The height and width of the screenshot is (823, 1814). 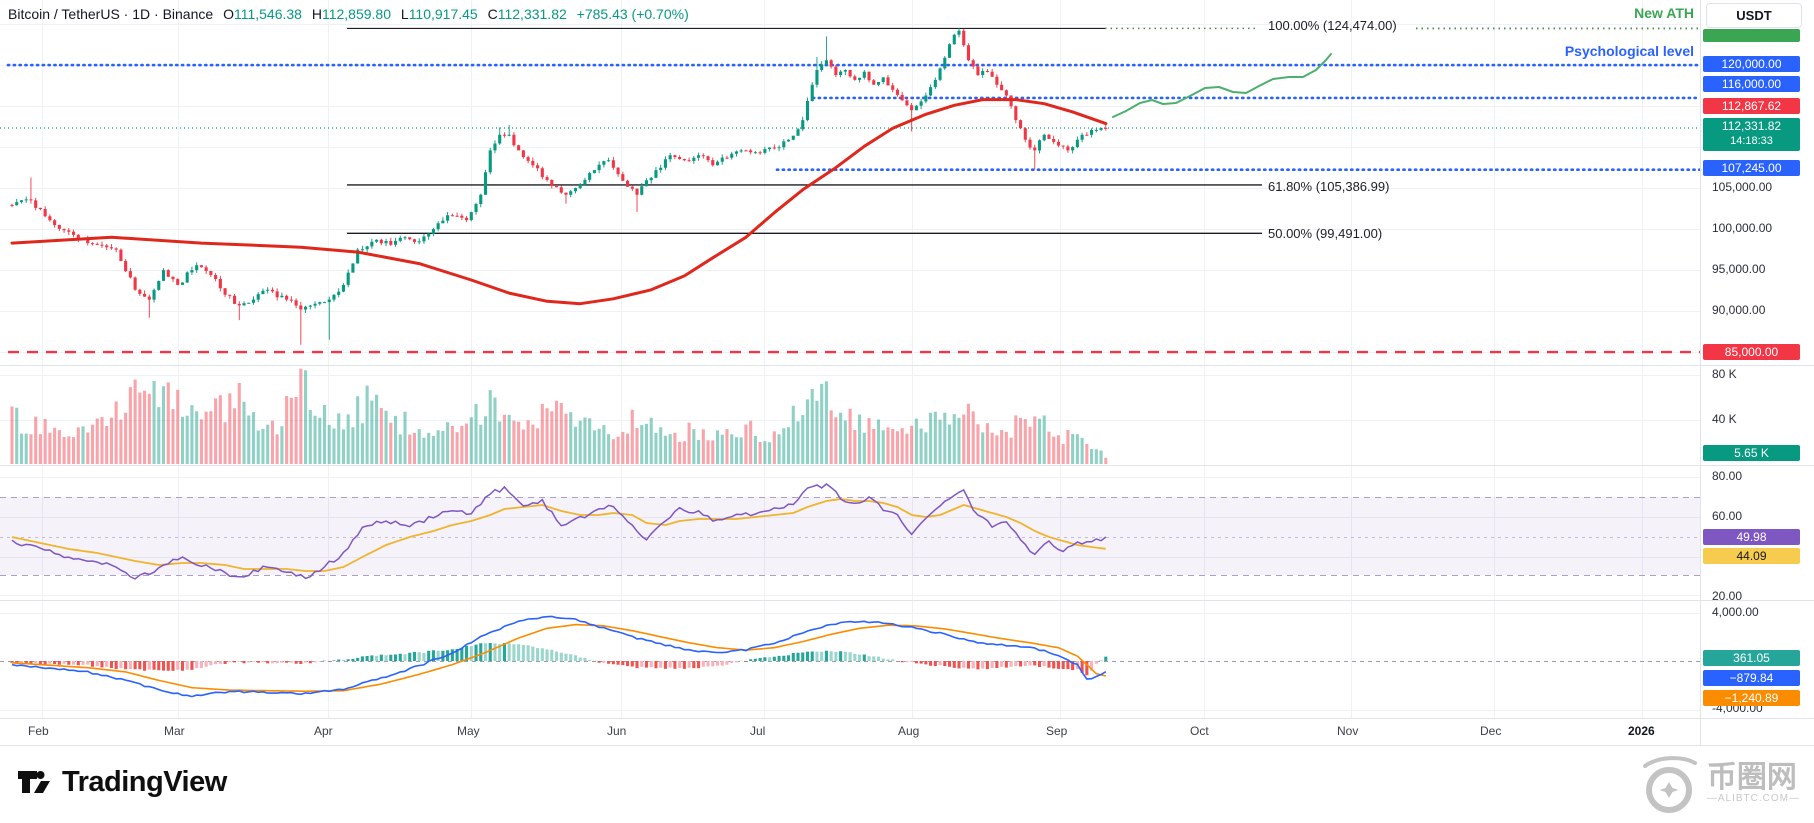 I want to click on ohlc-low-value: 110,917.45, so click(x=443, y=14).